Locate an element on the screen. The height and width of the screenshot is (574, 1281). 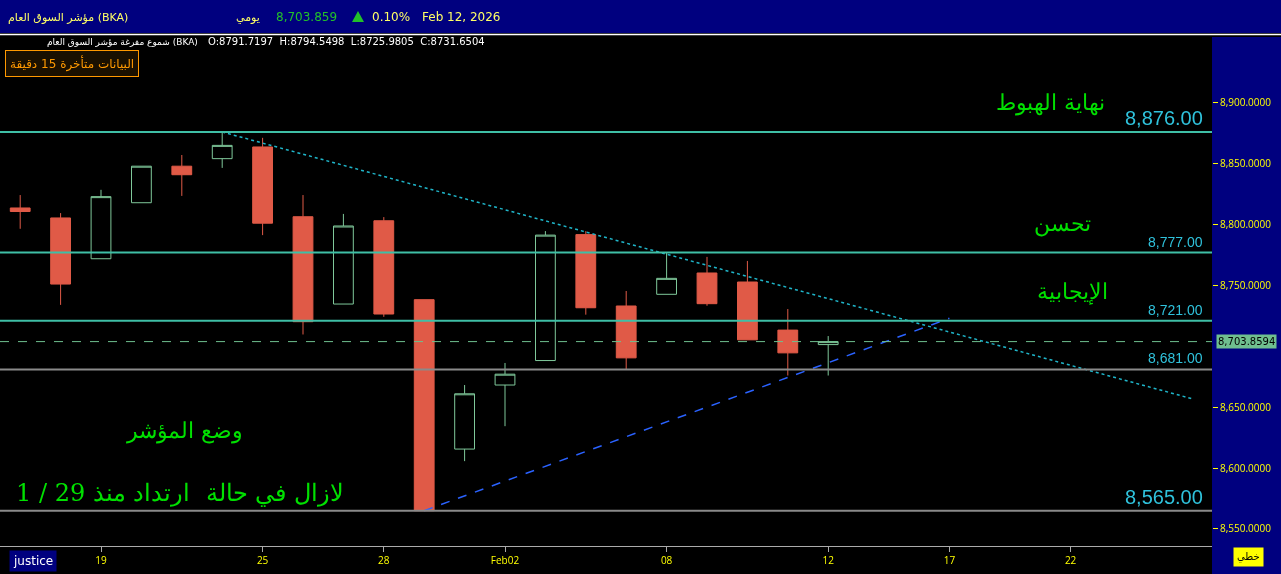
ref-line-label: 8,777.00 is located at coordinates (1175, 242).